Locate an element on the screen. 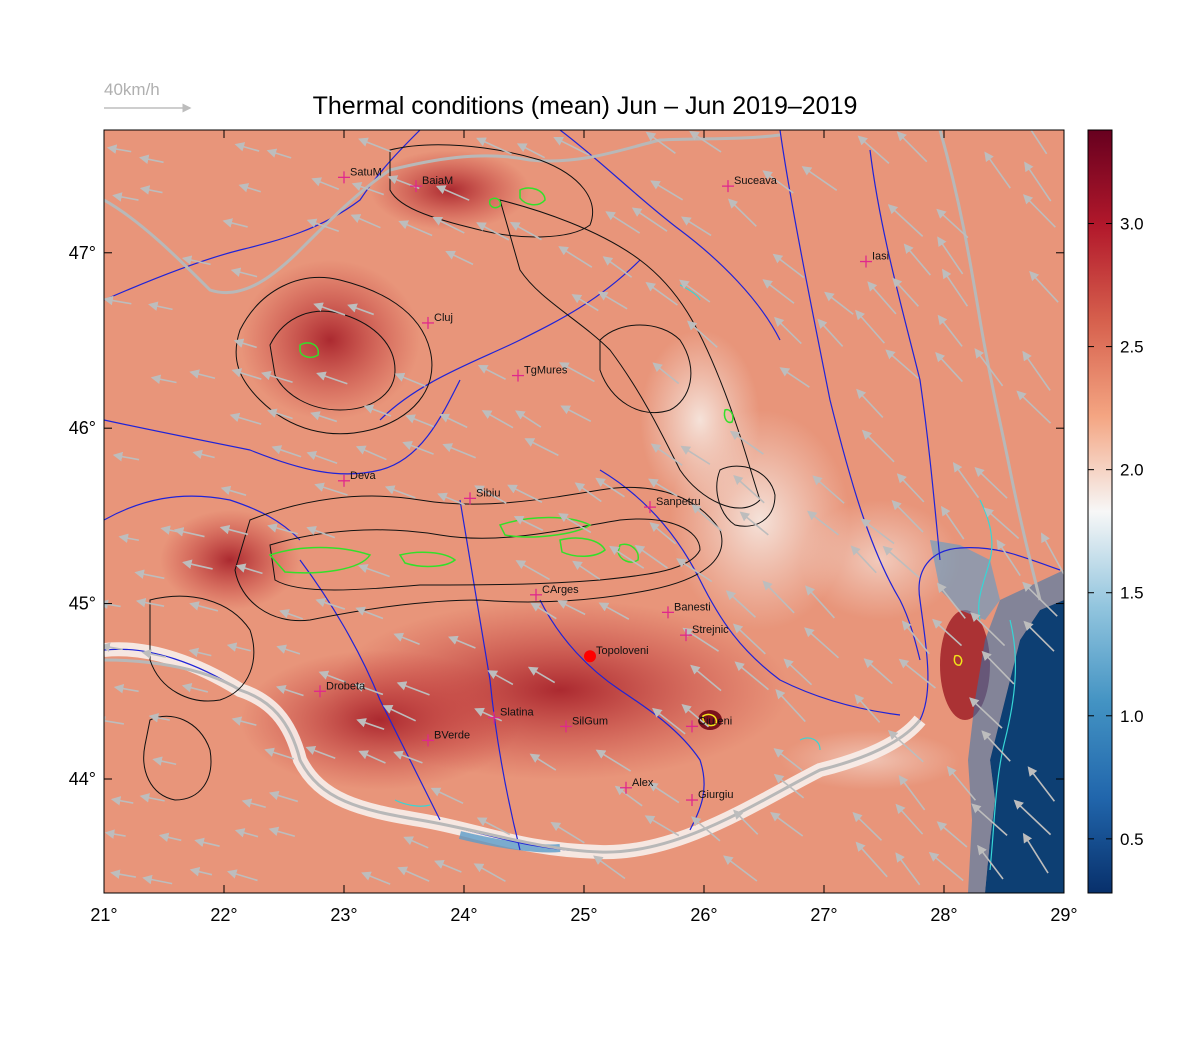  border-south is located at coordinates (513, 756).